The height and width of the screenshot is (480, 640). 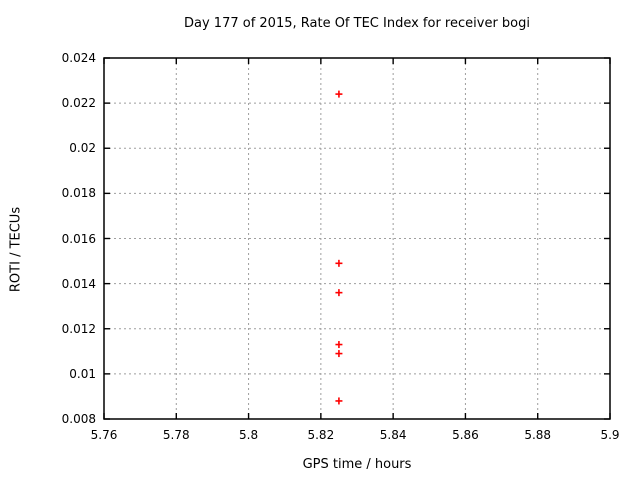 What do you see at coordinates (82, 373) in the screenshot?
I see `y-tick-label: 0.01` at bounding box center [82, 373].